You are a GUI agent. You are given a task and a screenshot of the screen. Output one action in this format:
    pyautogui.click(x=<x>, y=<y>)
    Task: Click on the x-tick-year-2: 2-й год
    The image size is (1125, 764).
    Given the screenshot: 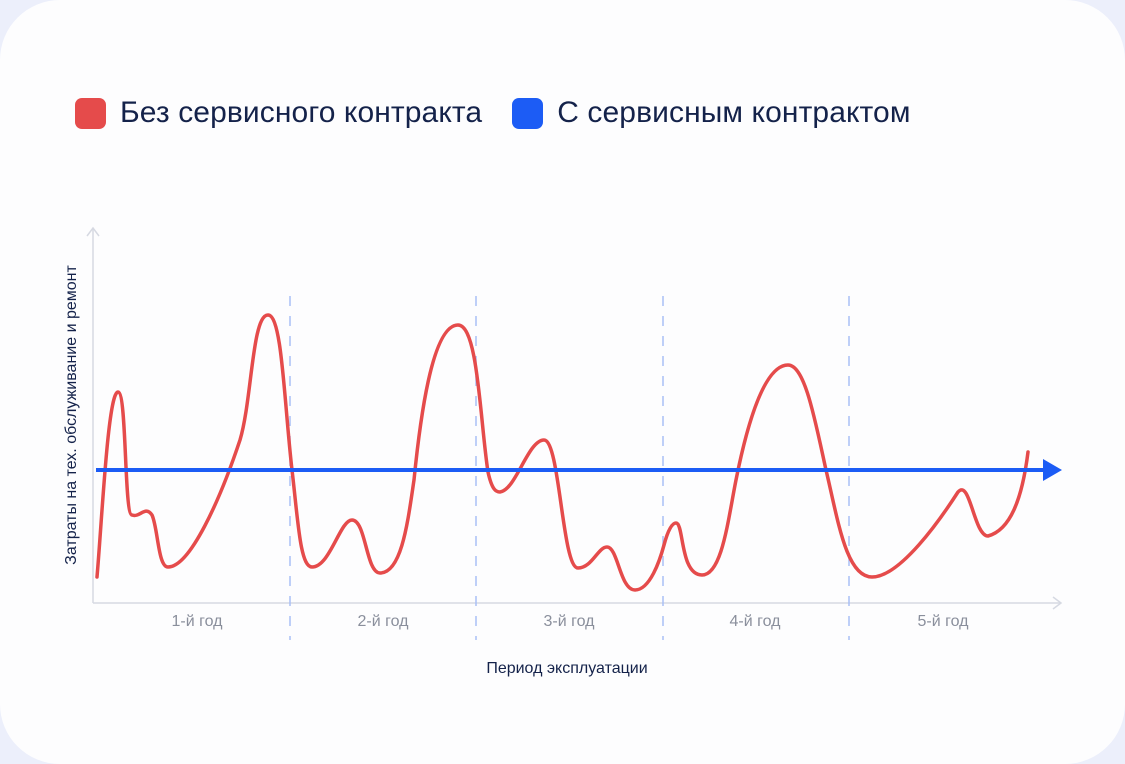 What is the action you would take?
    pyautogui.click(x=383, y=621)
    